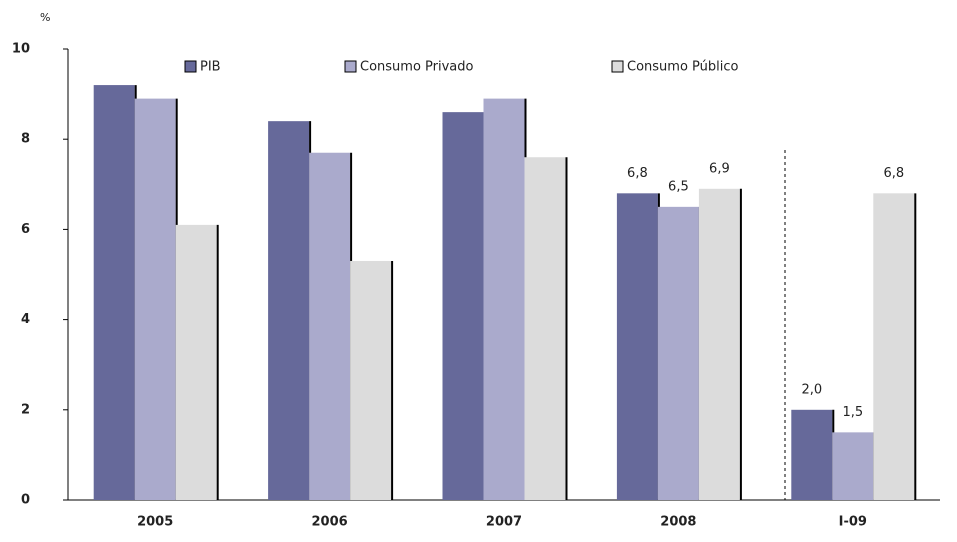 The image size is (957, 542). What do you see at coordinates (210, 67) in the screenshot?
I see `legend-label: PIB` at bounding box center [210, 67].